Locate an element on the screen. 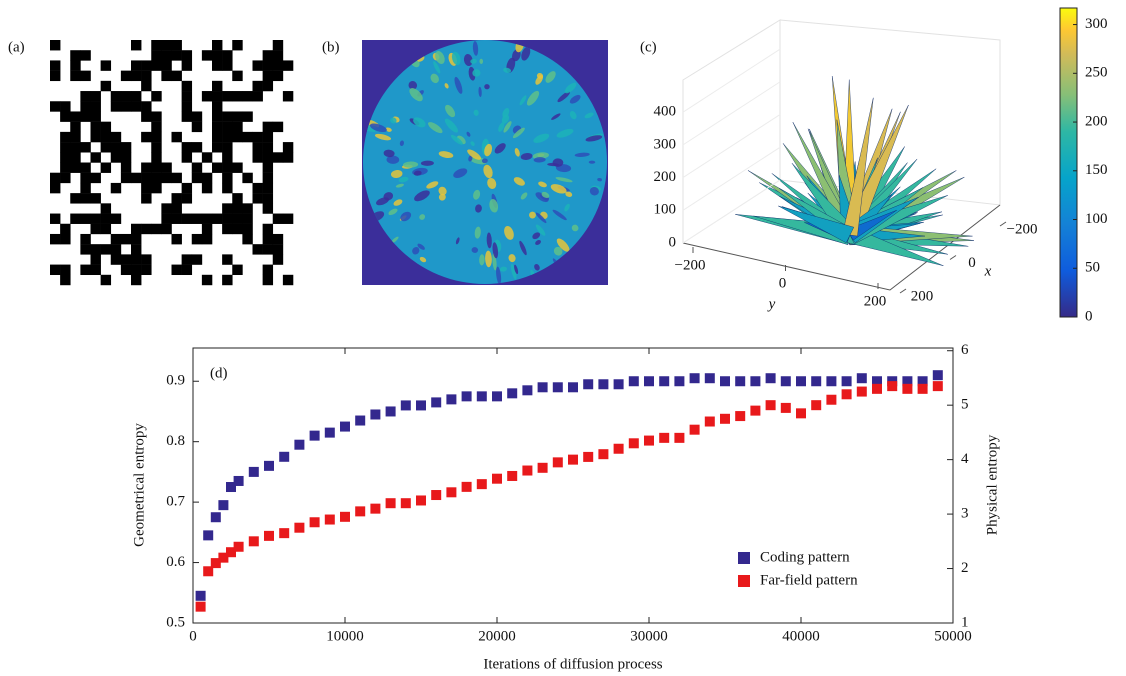 This screenshot has height=676, width=1126. speckles is located at coordinates (483, 162).